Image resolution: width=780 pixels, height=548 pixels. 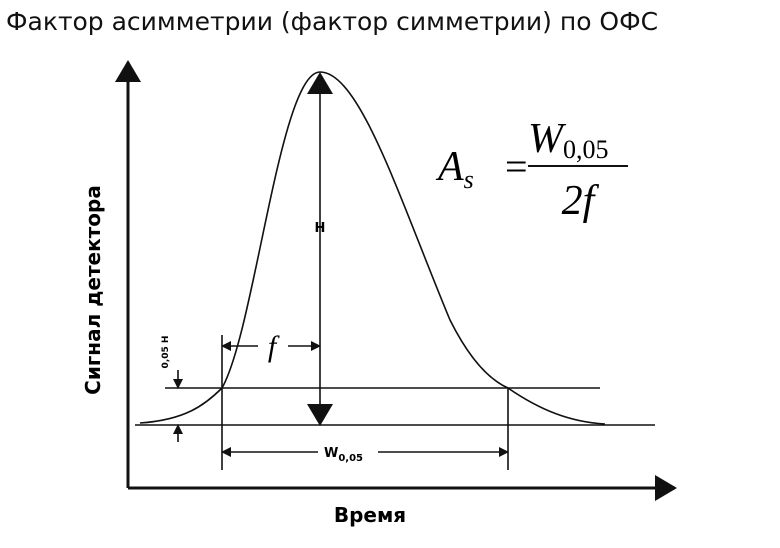 I want to click on numerator-sub: 0,05, so click(x=586, y=149).